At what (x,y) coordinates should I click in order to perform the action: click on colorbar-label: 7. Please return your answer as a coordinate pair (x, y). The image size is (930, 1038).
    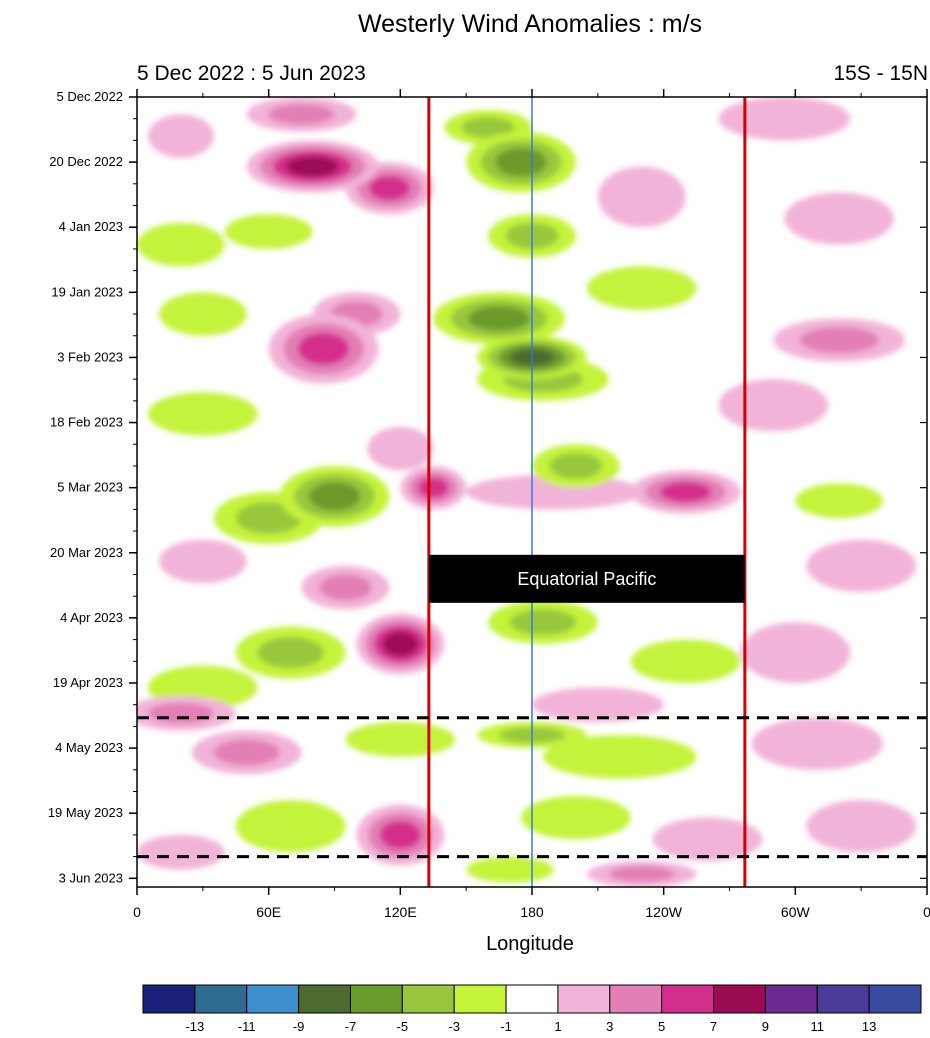
    Looking at the image, I should click on (713, 1026).